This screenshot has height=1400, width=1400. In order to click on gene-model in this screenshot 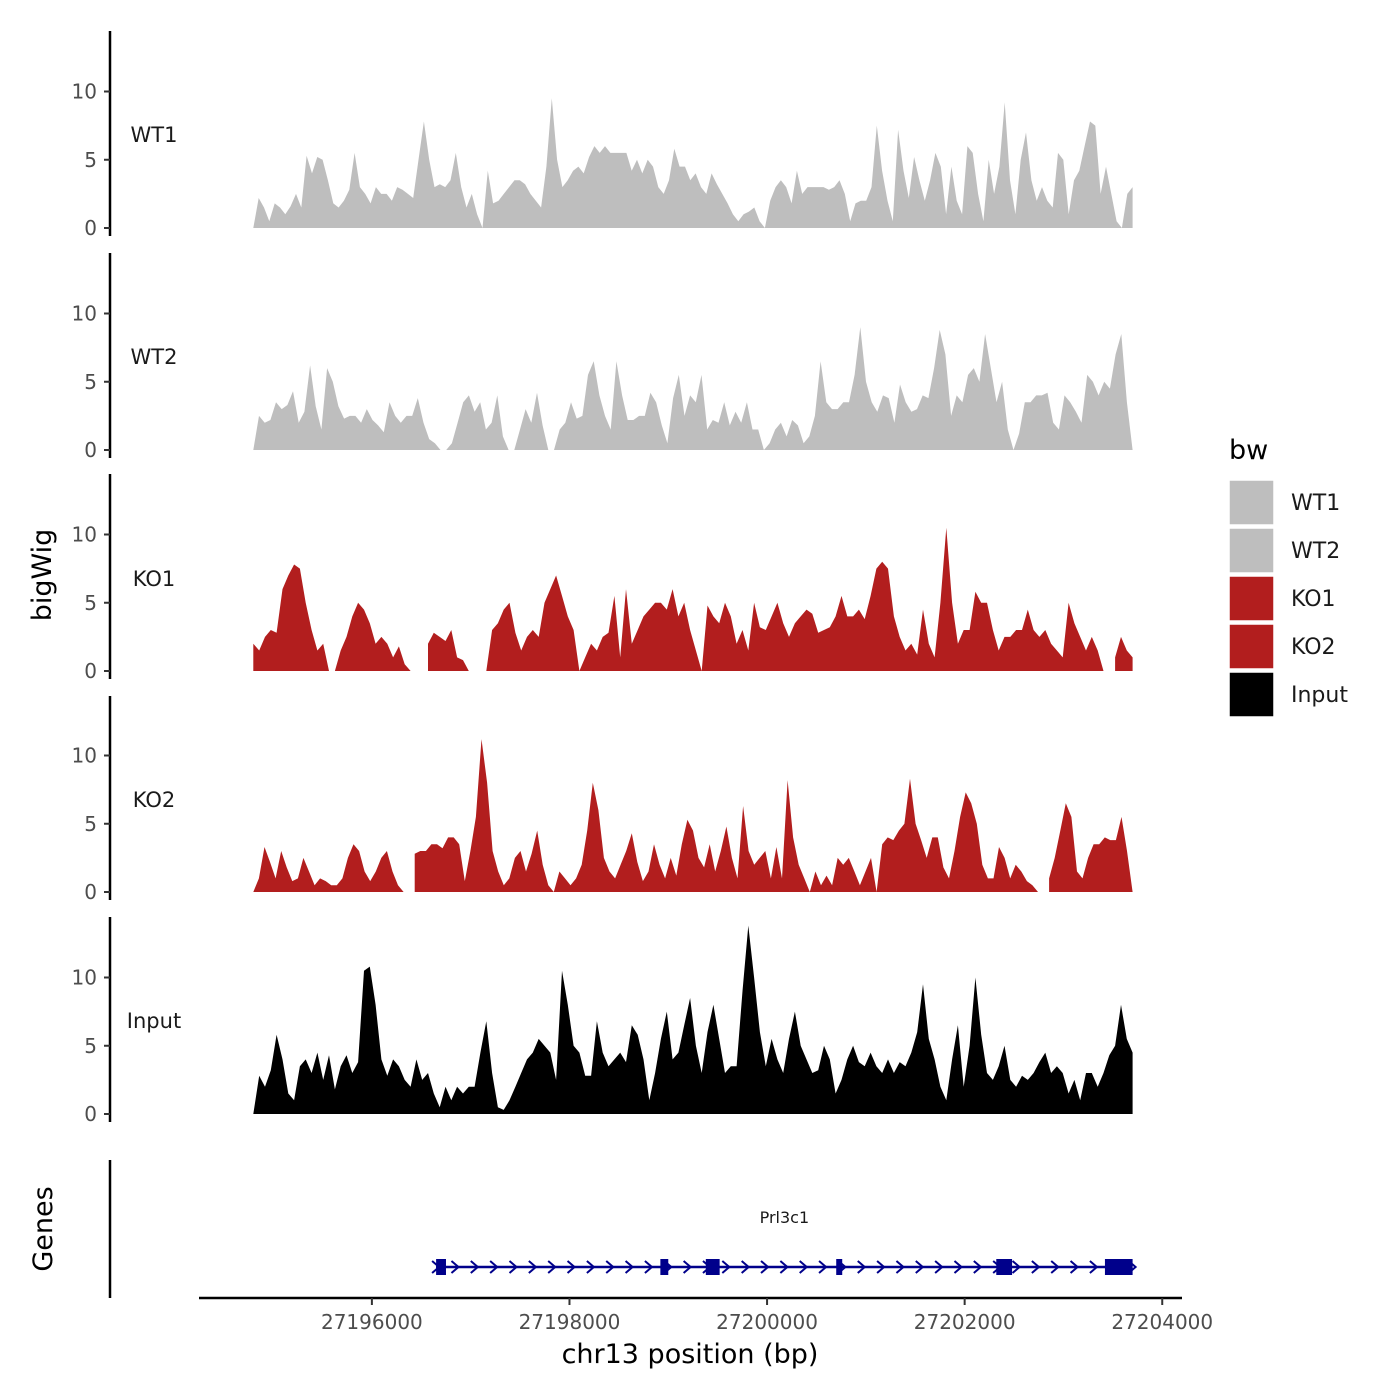, I will do `click(784, 1267)`.